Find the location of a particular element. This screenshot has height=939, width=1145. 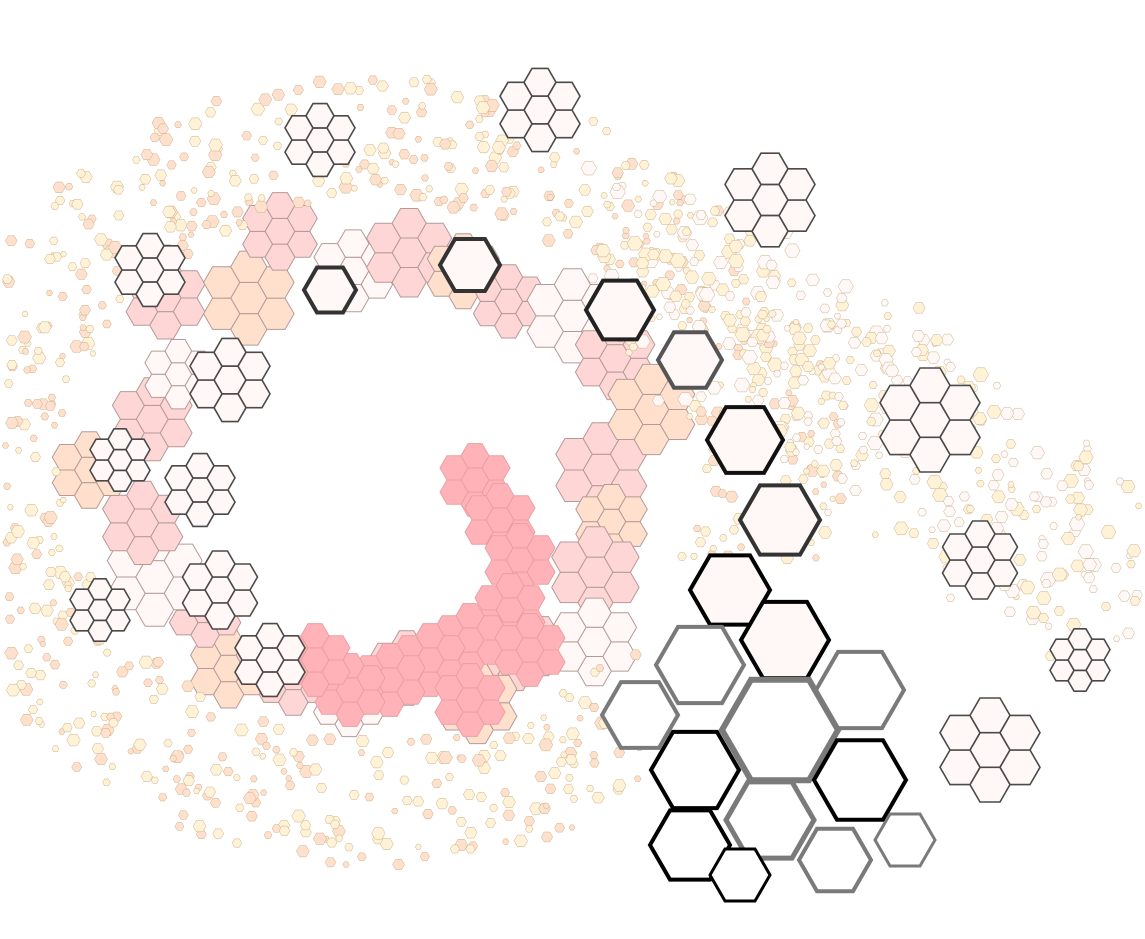

large-outline-hexagon is located at coordinates (700, 665).